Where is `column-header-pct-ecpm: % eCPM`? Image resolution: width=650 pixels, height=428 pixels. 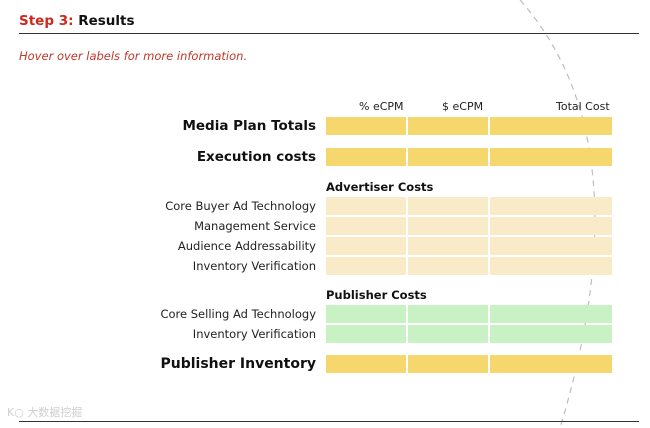
column-header-pct-ecpm: % eCPM is located at coordinates (381, 106).